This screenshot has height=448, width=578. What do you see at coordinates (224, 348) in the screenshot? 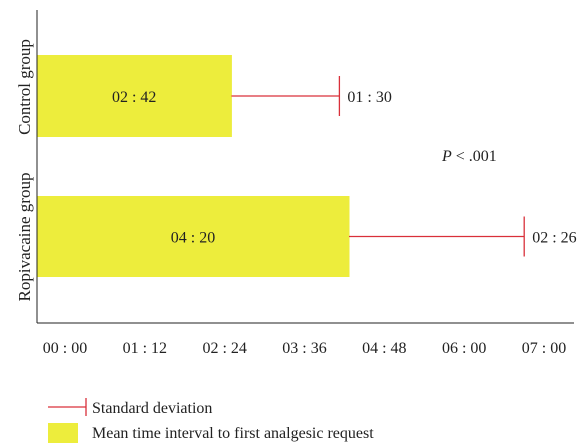
I see `x-tick-label: 02 : 24` at bounding box center [224, 348].